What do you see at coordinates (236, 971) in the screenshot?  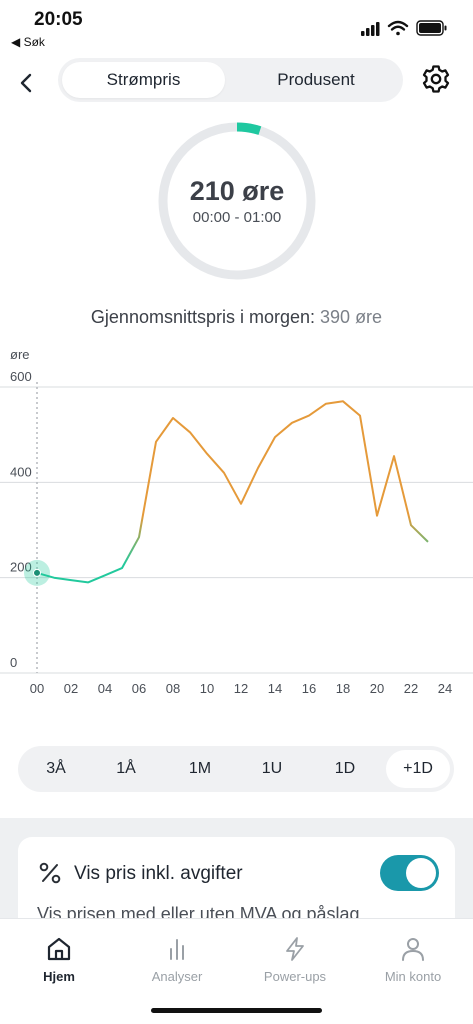 I see `bottom-tab-bar: Hjem Analyser Power-ups Min konto` at bounding box center [236, 971].